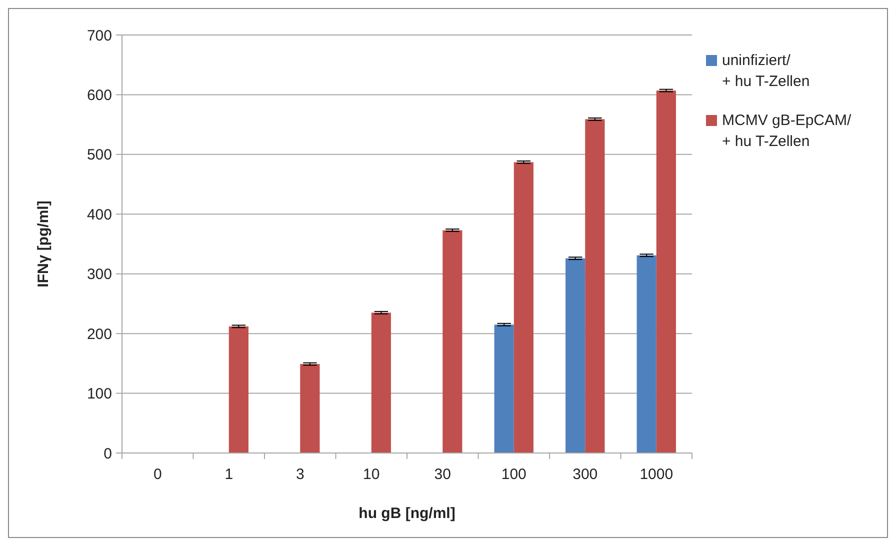  Describe the element at coordinates (513, 474) in the screenshot. I see `x-tick-label: 100` at that location.